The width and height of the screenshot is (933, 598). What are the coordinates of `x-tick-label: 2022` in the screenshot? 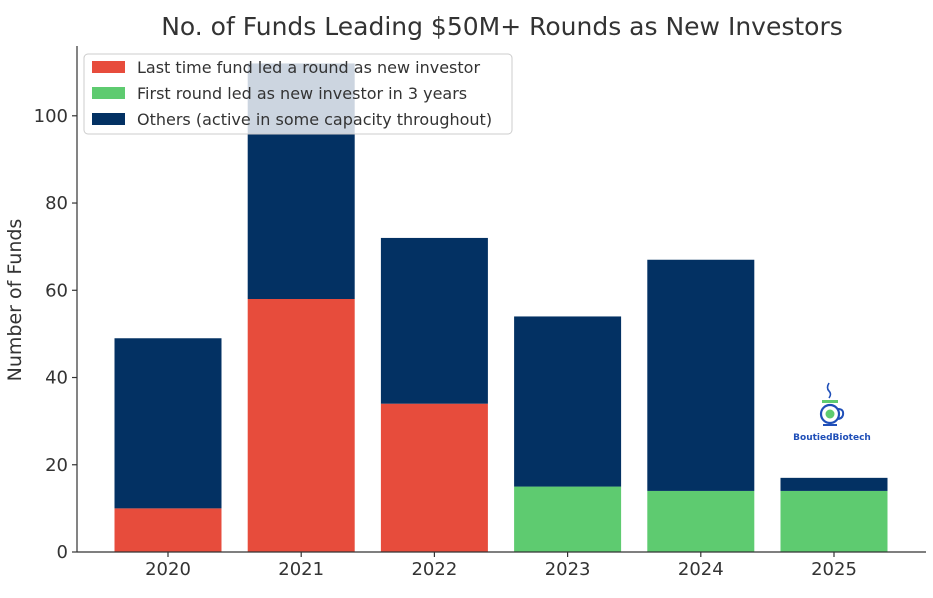 It's located at (434, 569).